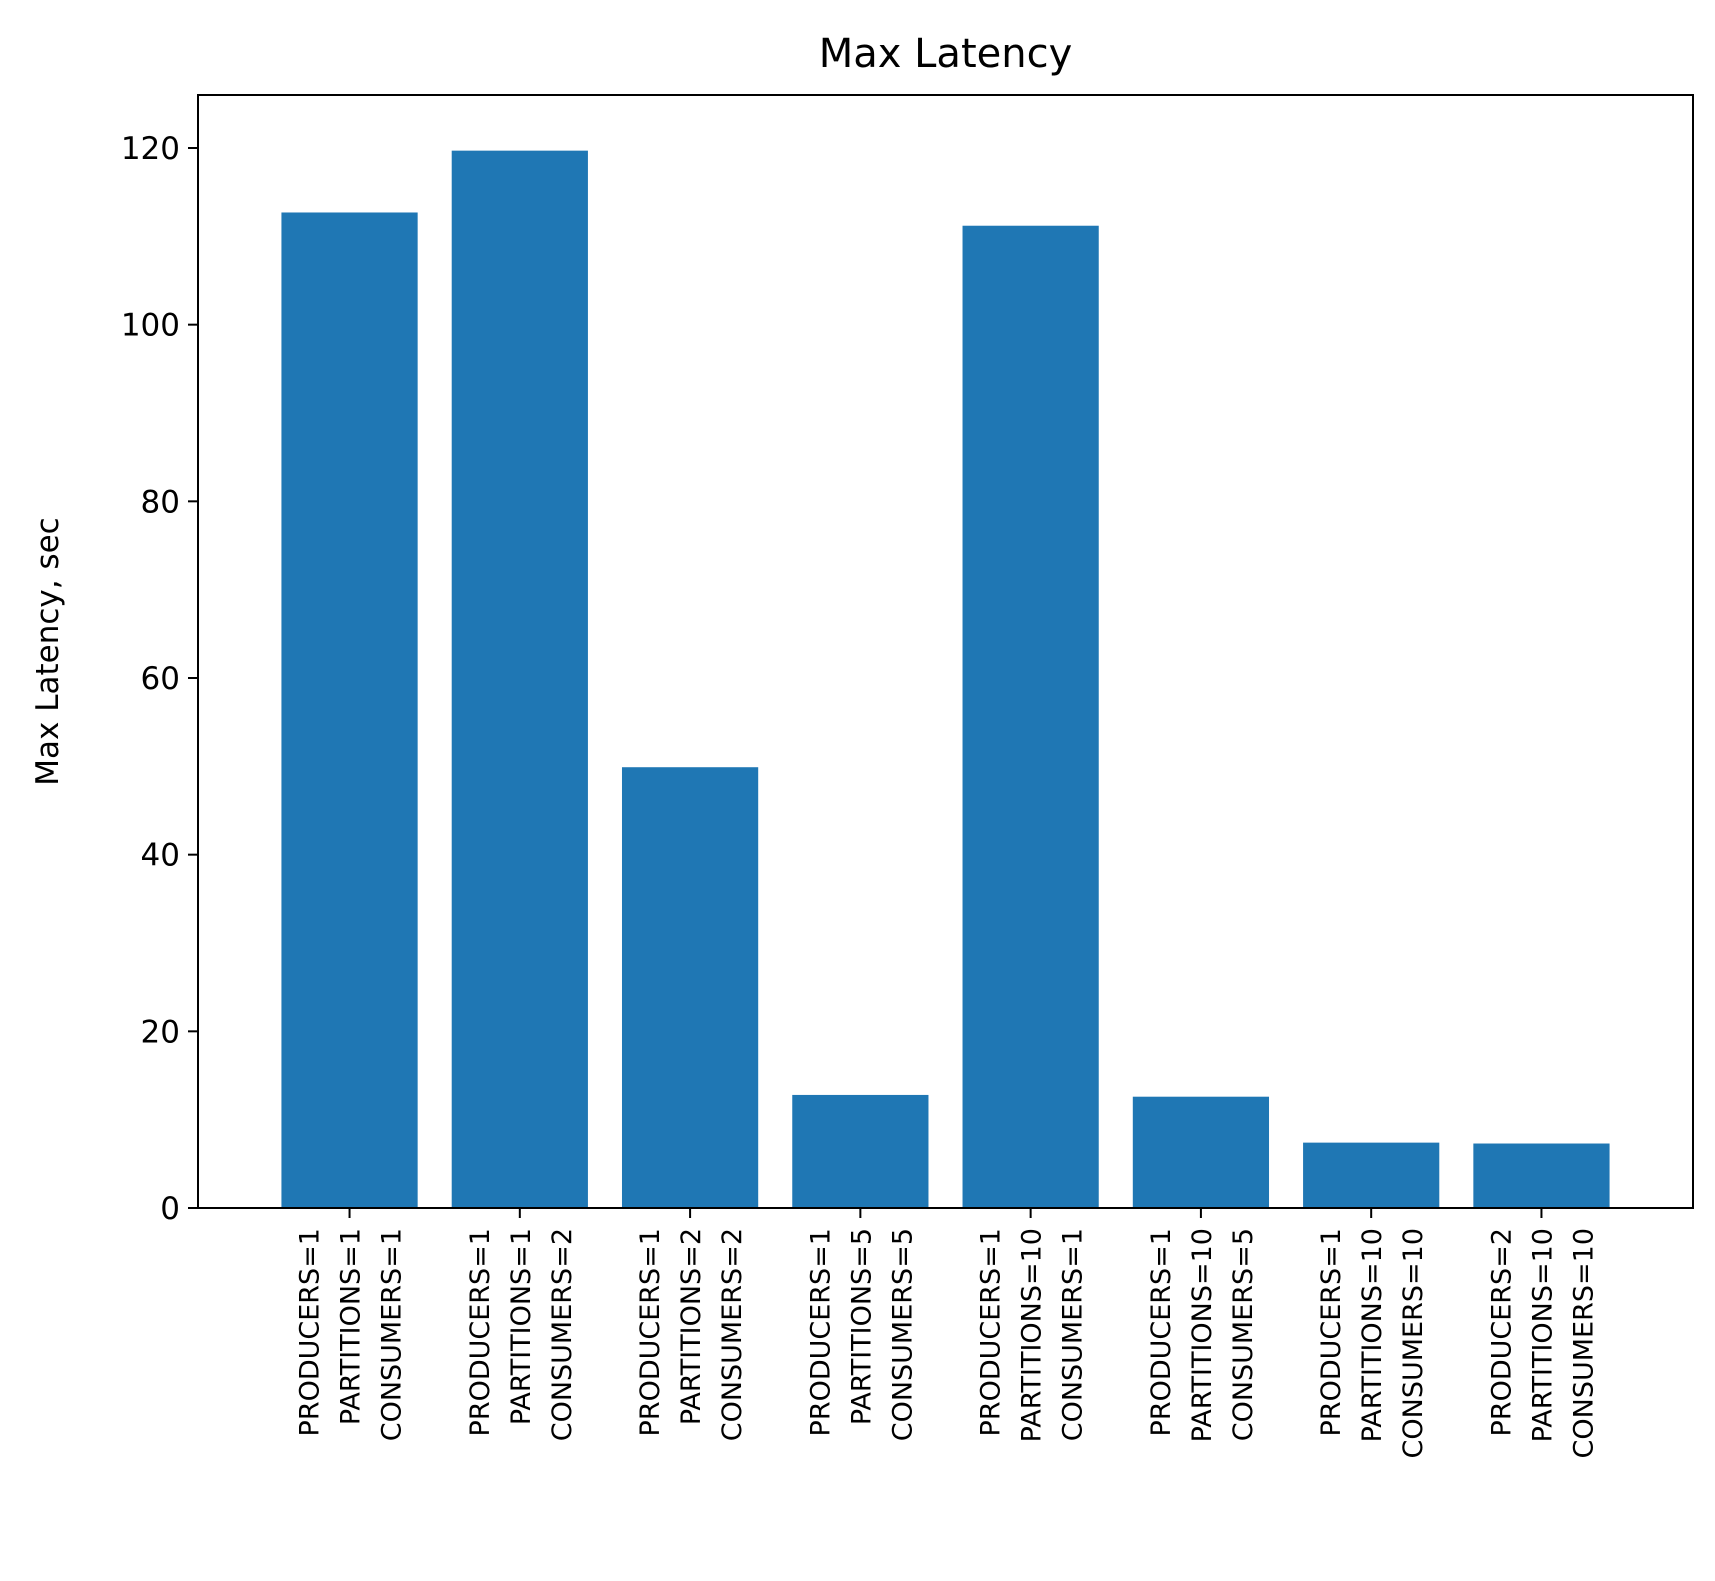 The height and width of the screenshot is (1581, 1715). I want to click on x-tick-label-group: PRODUCERS=2 PARTITIONS=10 CONSUMERS=10, so click(1542, 1343).